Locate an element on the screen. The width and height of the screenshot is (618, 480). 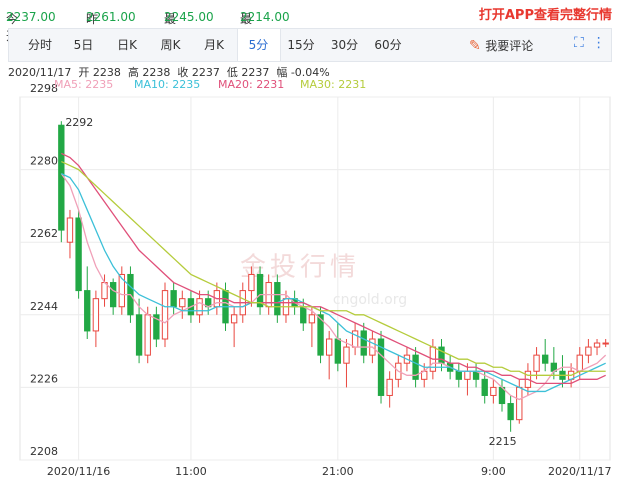
tab: 分时 is located at coordinates (39, 45).